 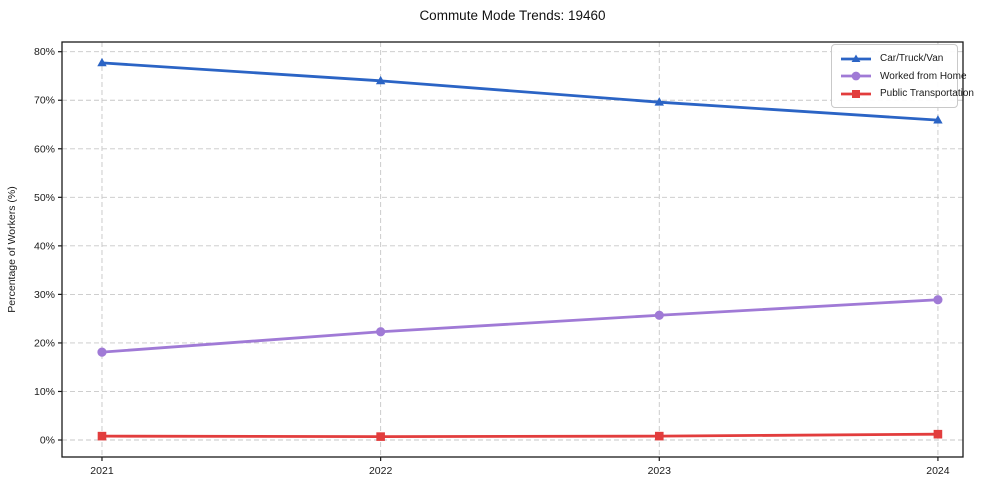 I want to click on y-tick-label: 10%, so click(x=44, y=392).